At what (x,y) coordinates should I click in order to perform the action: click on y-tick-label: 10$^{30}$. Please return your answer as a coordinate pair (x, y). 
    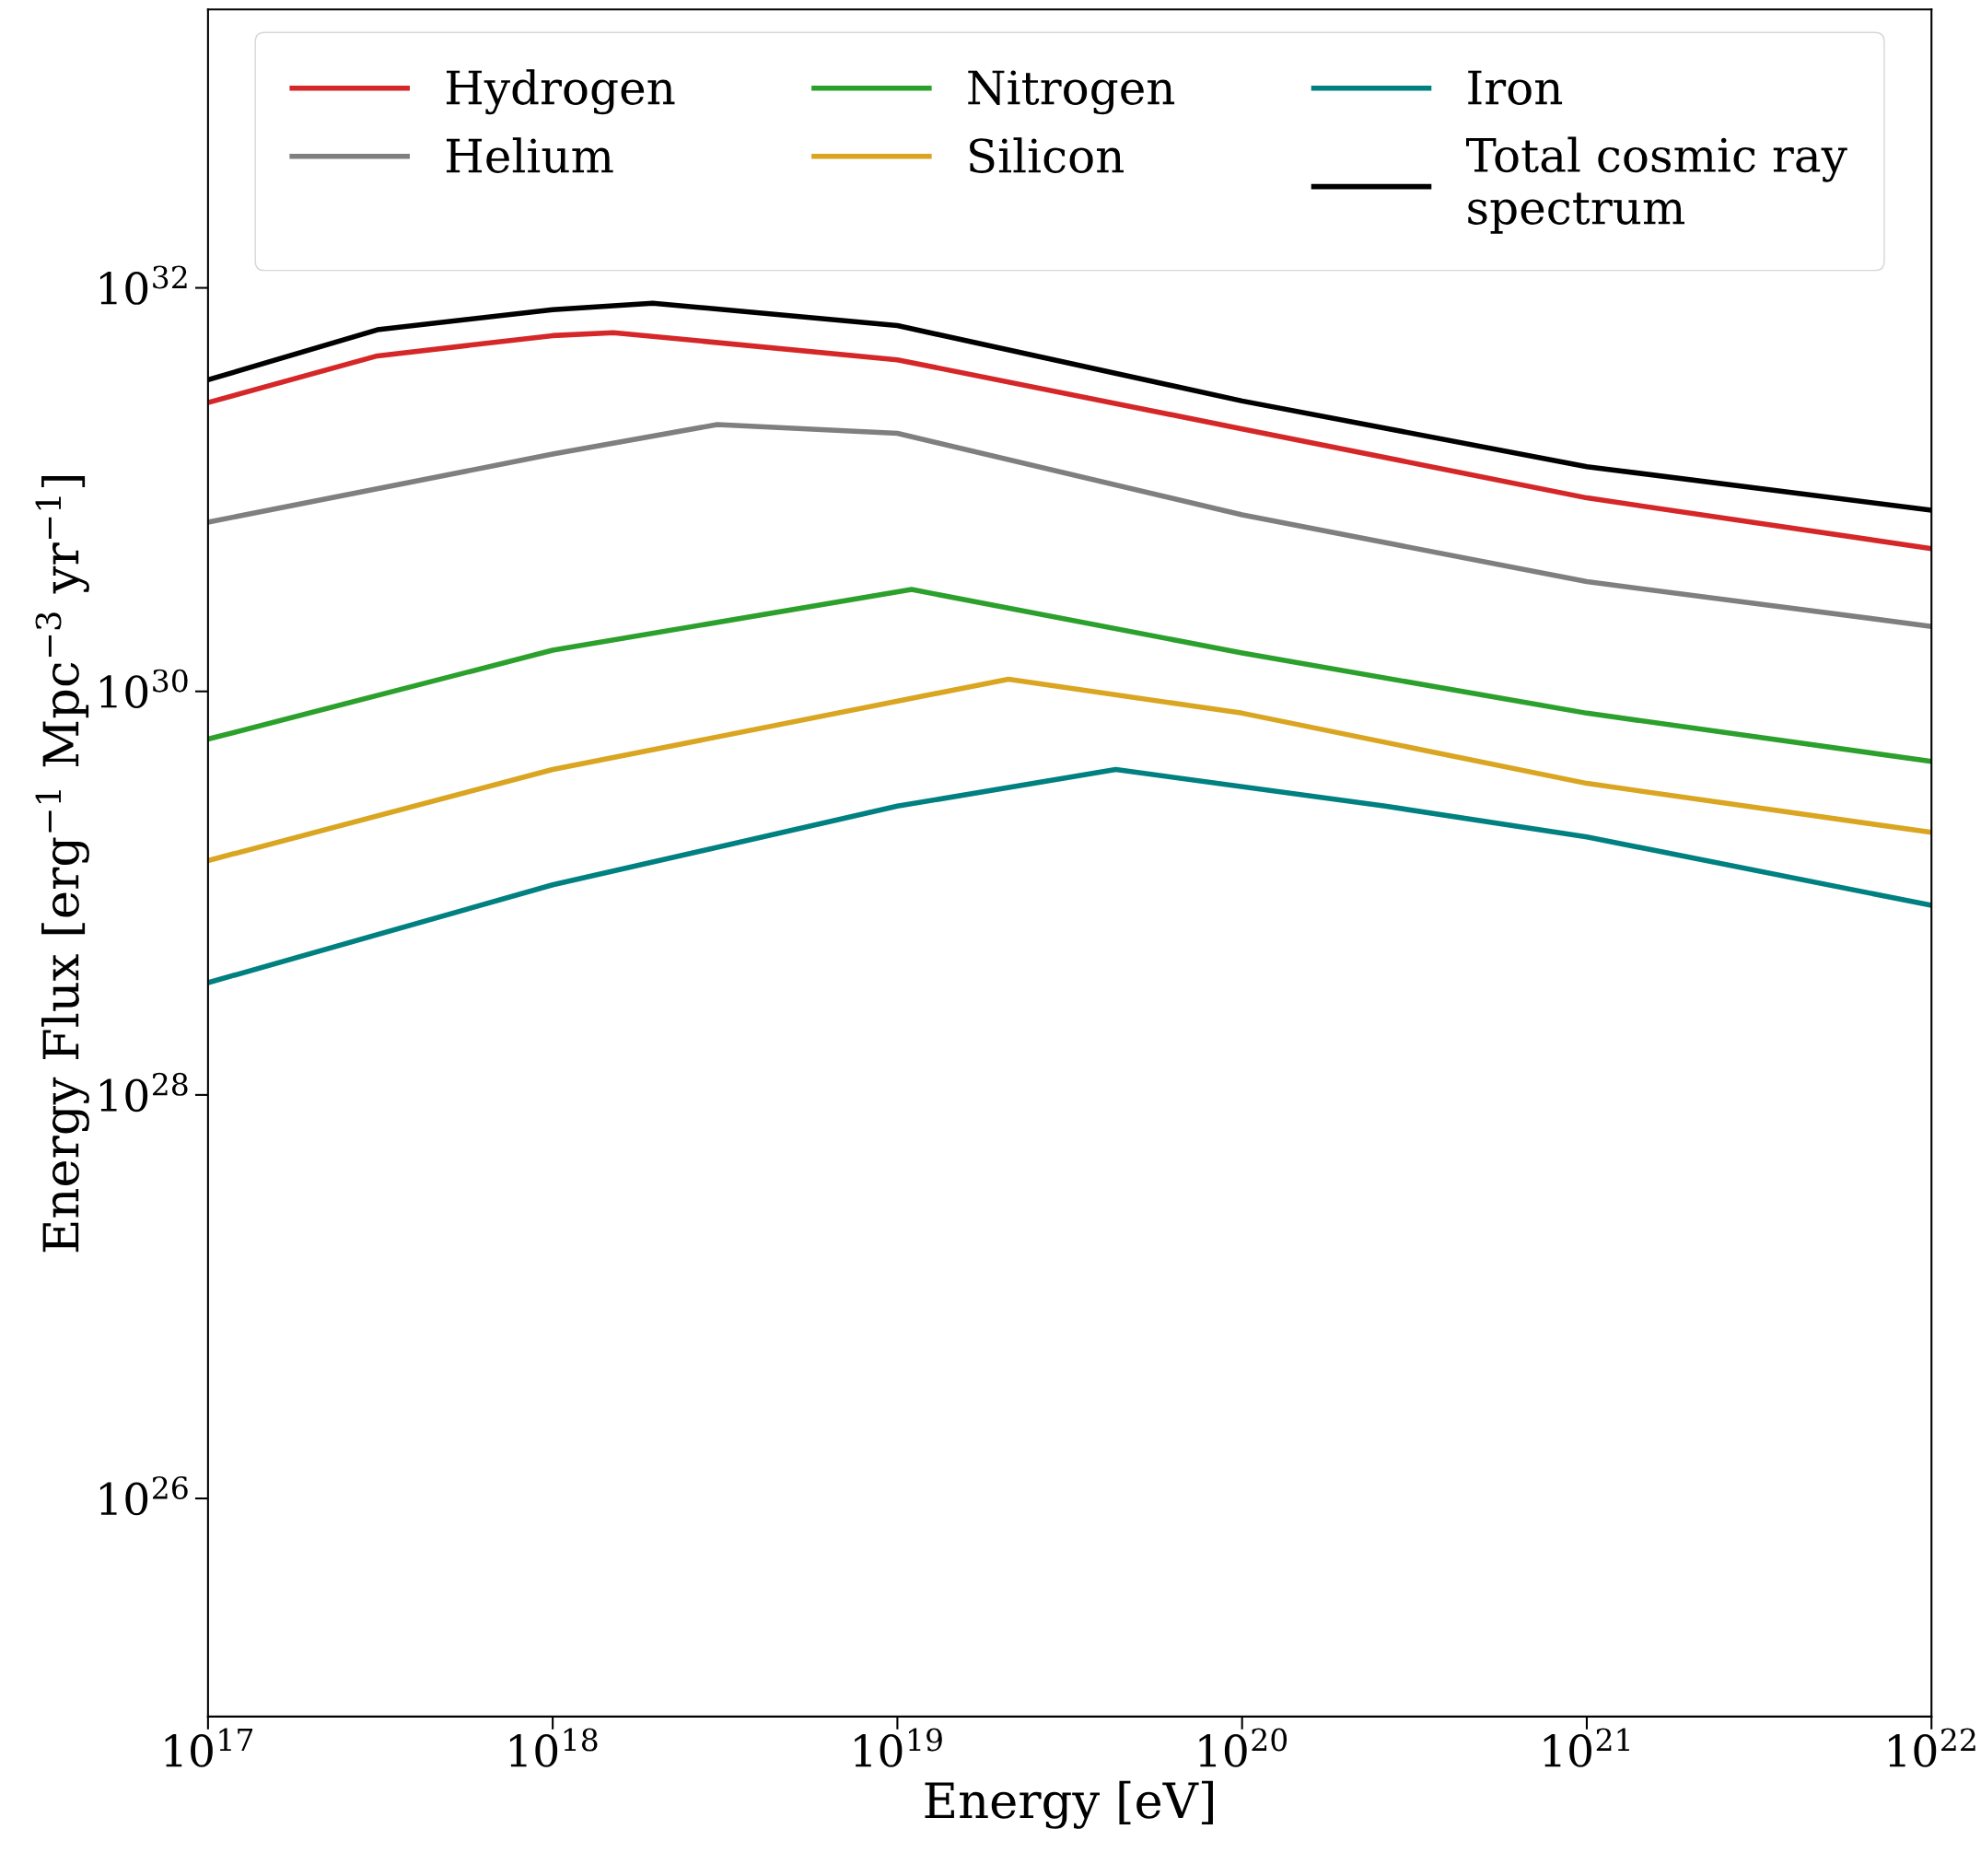
    Looking at the image, I should click on (143, 688).